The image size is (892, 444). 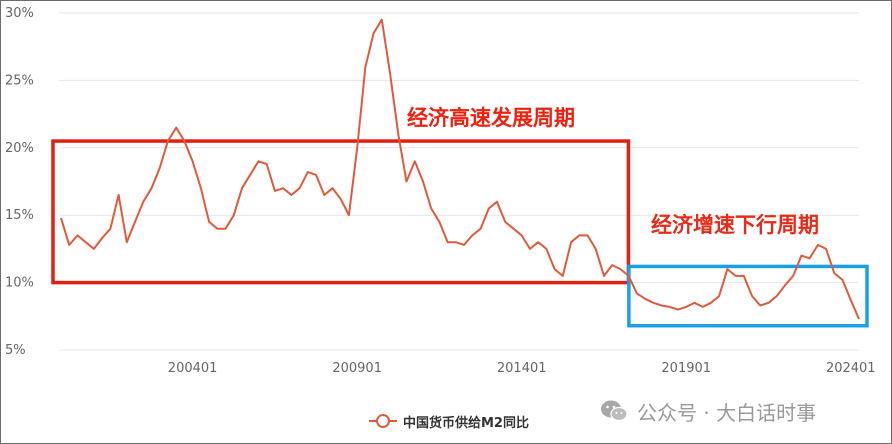 I want to click on legend-label: 中国货币供给M2同比, so click(x=466, y=423).